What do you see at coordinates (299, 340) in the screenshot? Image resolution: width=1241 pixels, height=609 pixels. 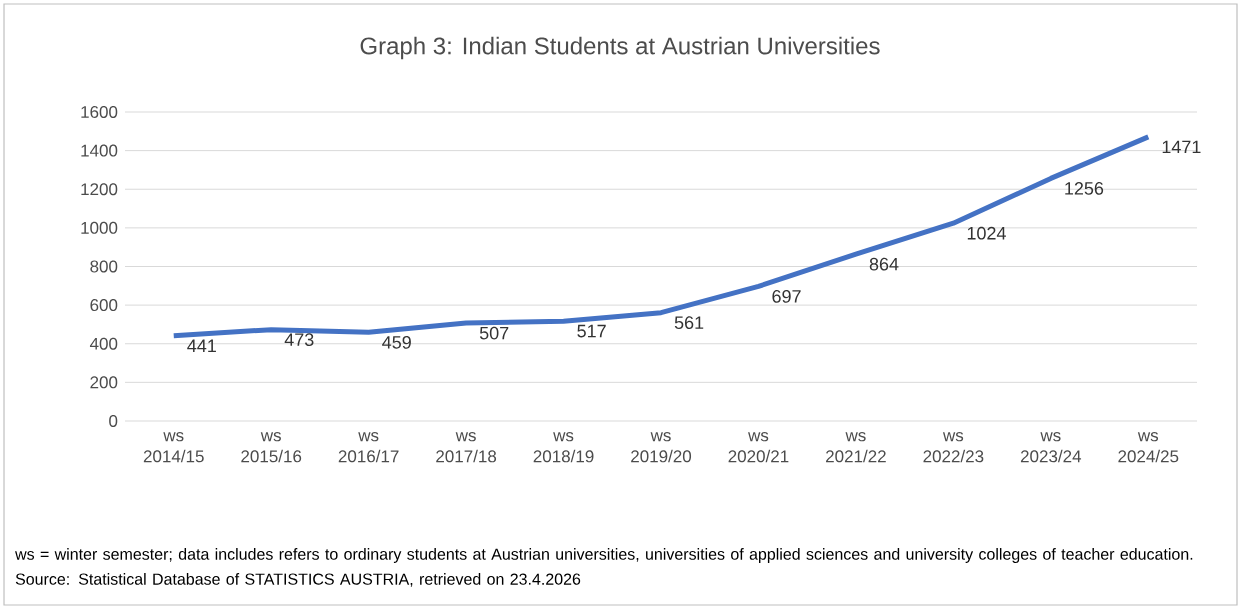 I see `data-label: 473` at bounding box center [299, 340].